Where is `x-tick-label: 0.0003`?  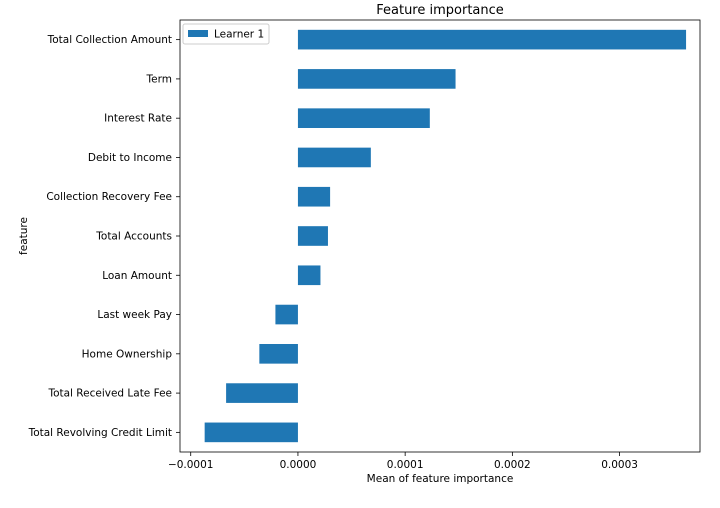 x-tick-label: 0.0003 is located at coordinates (619, 465).